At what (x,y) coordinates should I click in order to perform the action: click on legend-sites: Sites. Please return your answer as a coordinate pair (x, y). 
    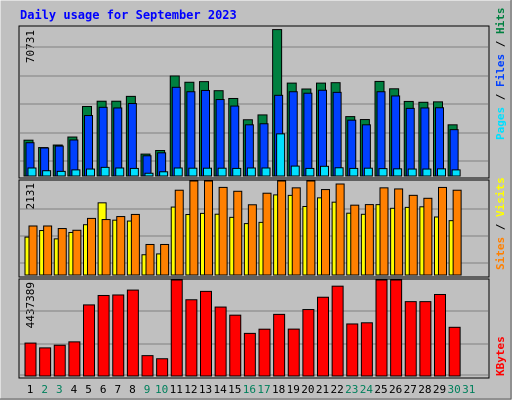
    Looking at the image, I should click on (500, 253).